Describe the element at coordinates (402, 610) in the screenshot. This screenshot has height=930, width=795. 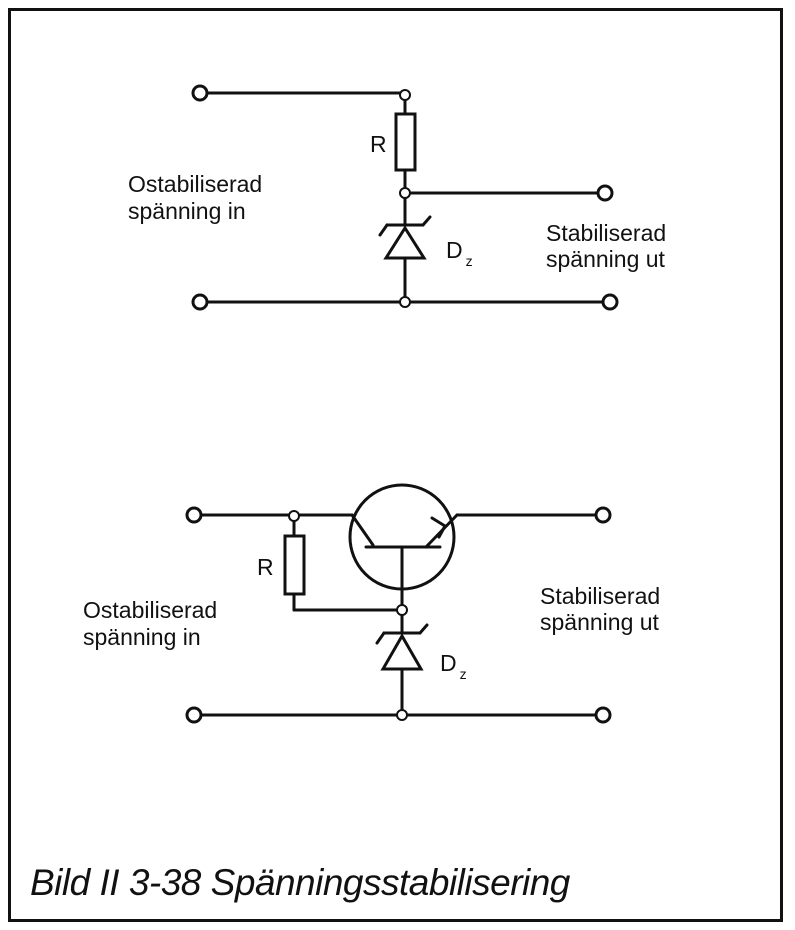
I see `bottom-junction-middle` at that location.